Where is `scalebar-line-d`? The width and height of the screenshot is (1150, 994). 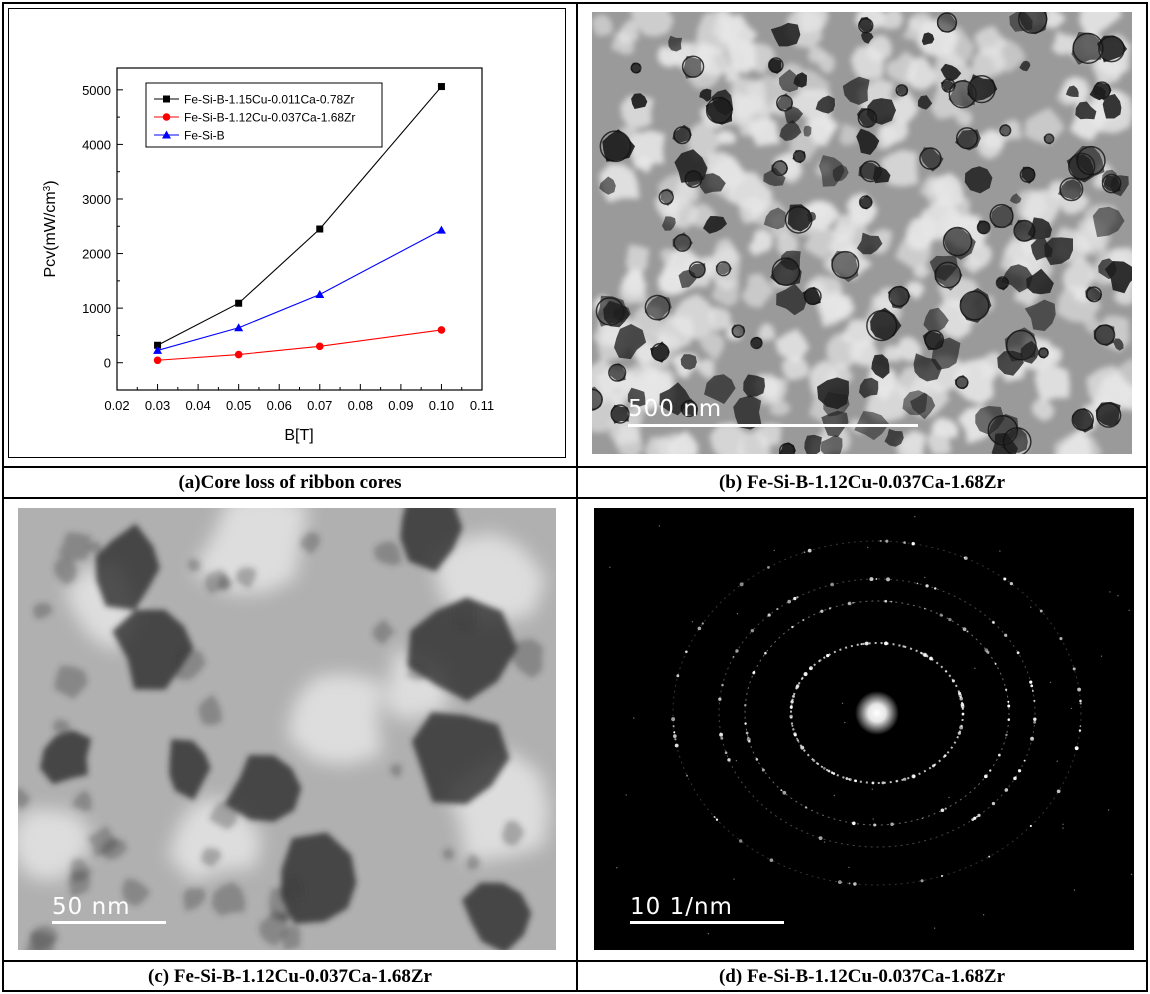
scalebar-line-d is located at coordinates (707, 922).